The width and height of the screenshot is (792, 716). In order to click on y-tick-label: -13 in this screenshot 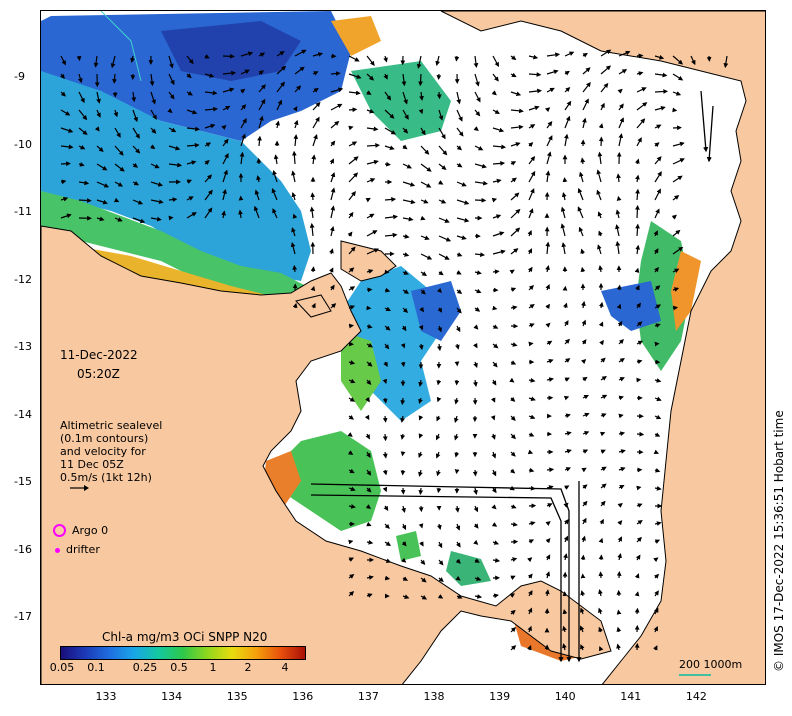, I will do `click(23, 346)`.